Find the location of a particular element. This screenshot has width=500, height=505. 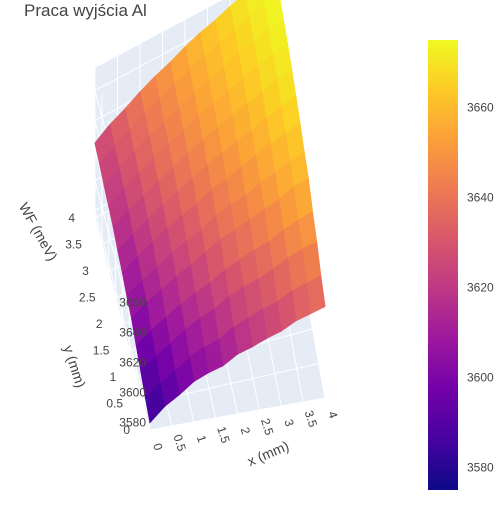

y-tick-label: 2 is located at coordinates (99, 324).